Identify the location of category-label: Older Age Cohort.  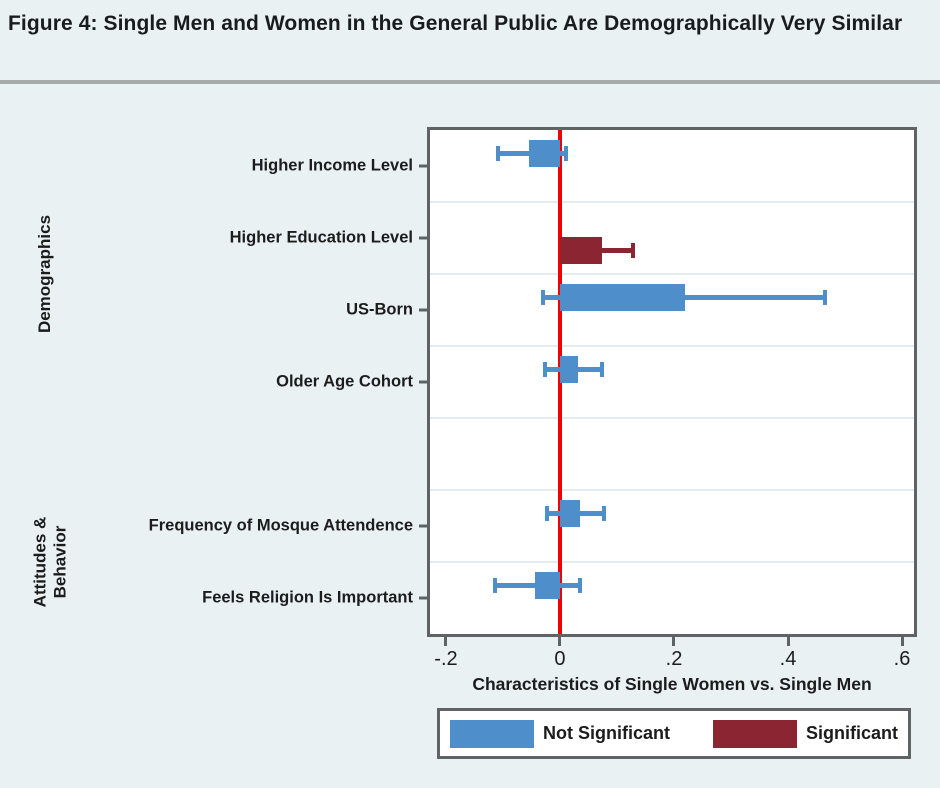
(344, 381).